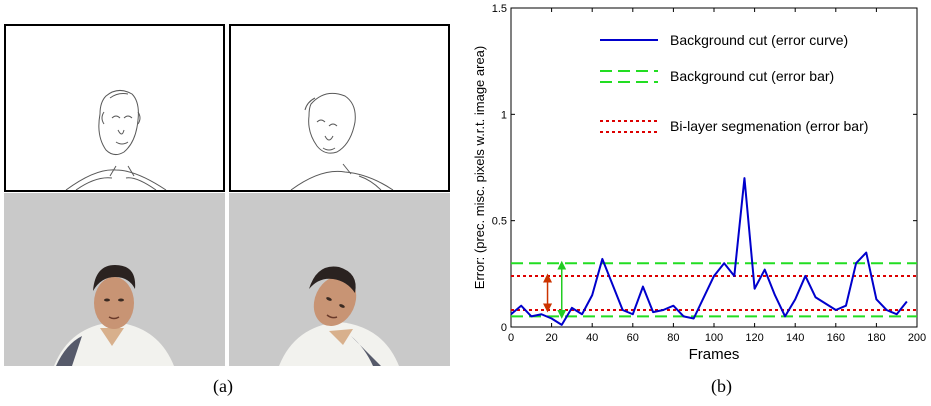  Describe the element at coordinates (714, 354) in the screenshot. I see `x-axis-label: Frames` at that location.